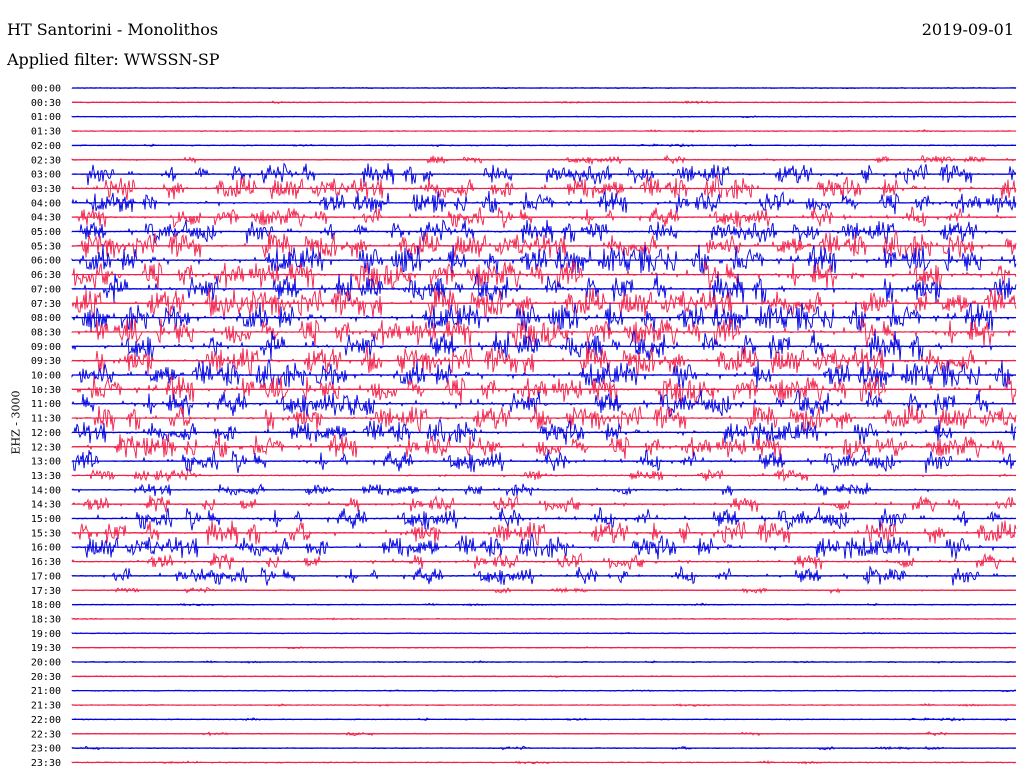  Describe the element at coordinates (46, 404) in the screenshot. I see `time-label: 11:00` at that location.